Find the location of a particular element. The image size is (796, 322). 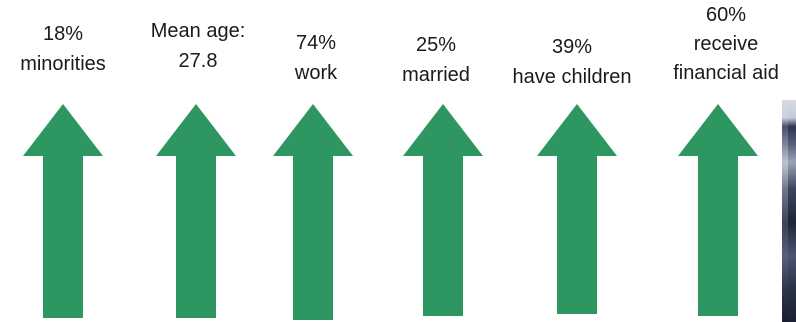

stat-mean-age: Mean age: 27.8 is located at coordinates (198, 46).